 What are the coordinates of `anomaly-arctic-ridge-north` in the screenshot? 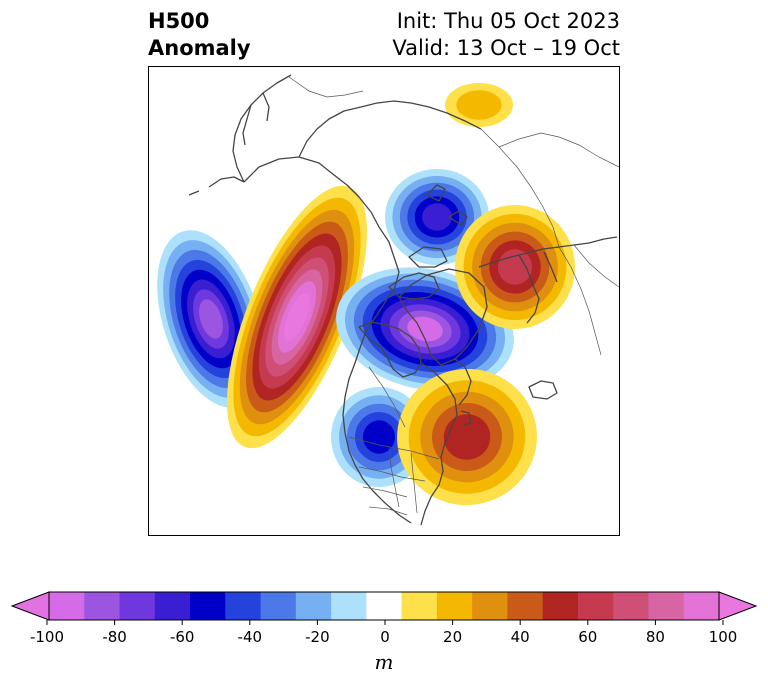 It's located at (479, 105).